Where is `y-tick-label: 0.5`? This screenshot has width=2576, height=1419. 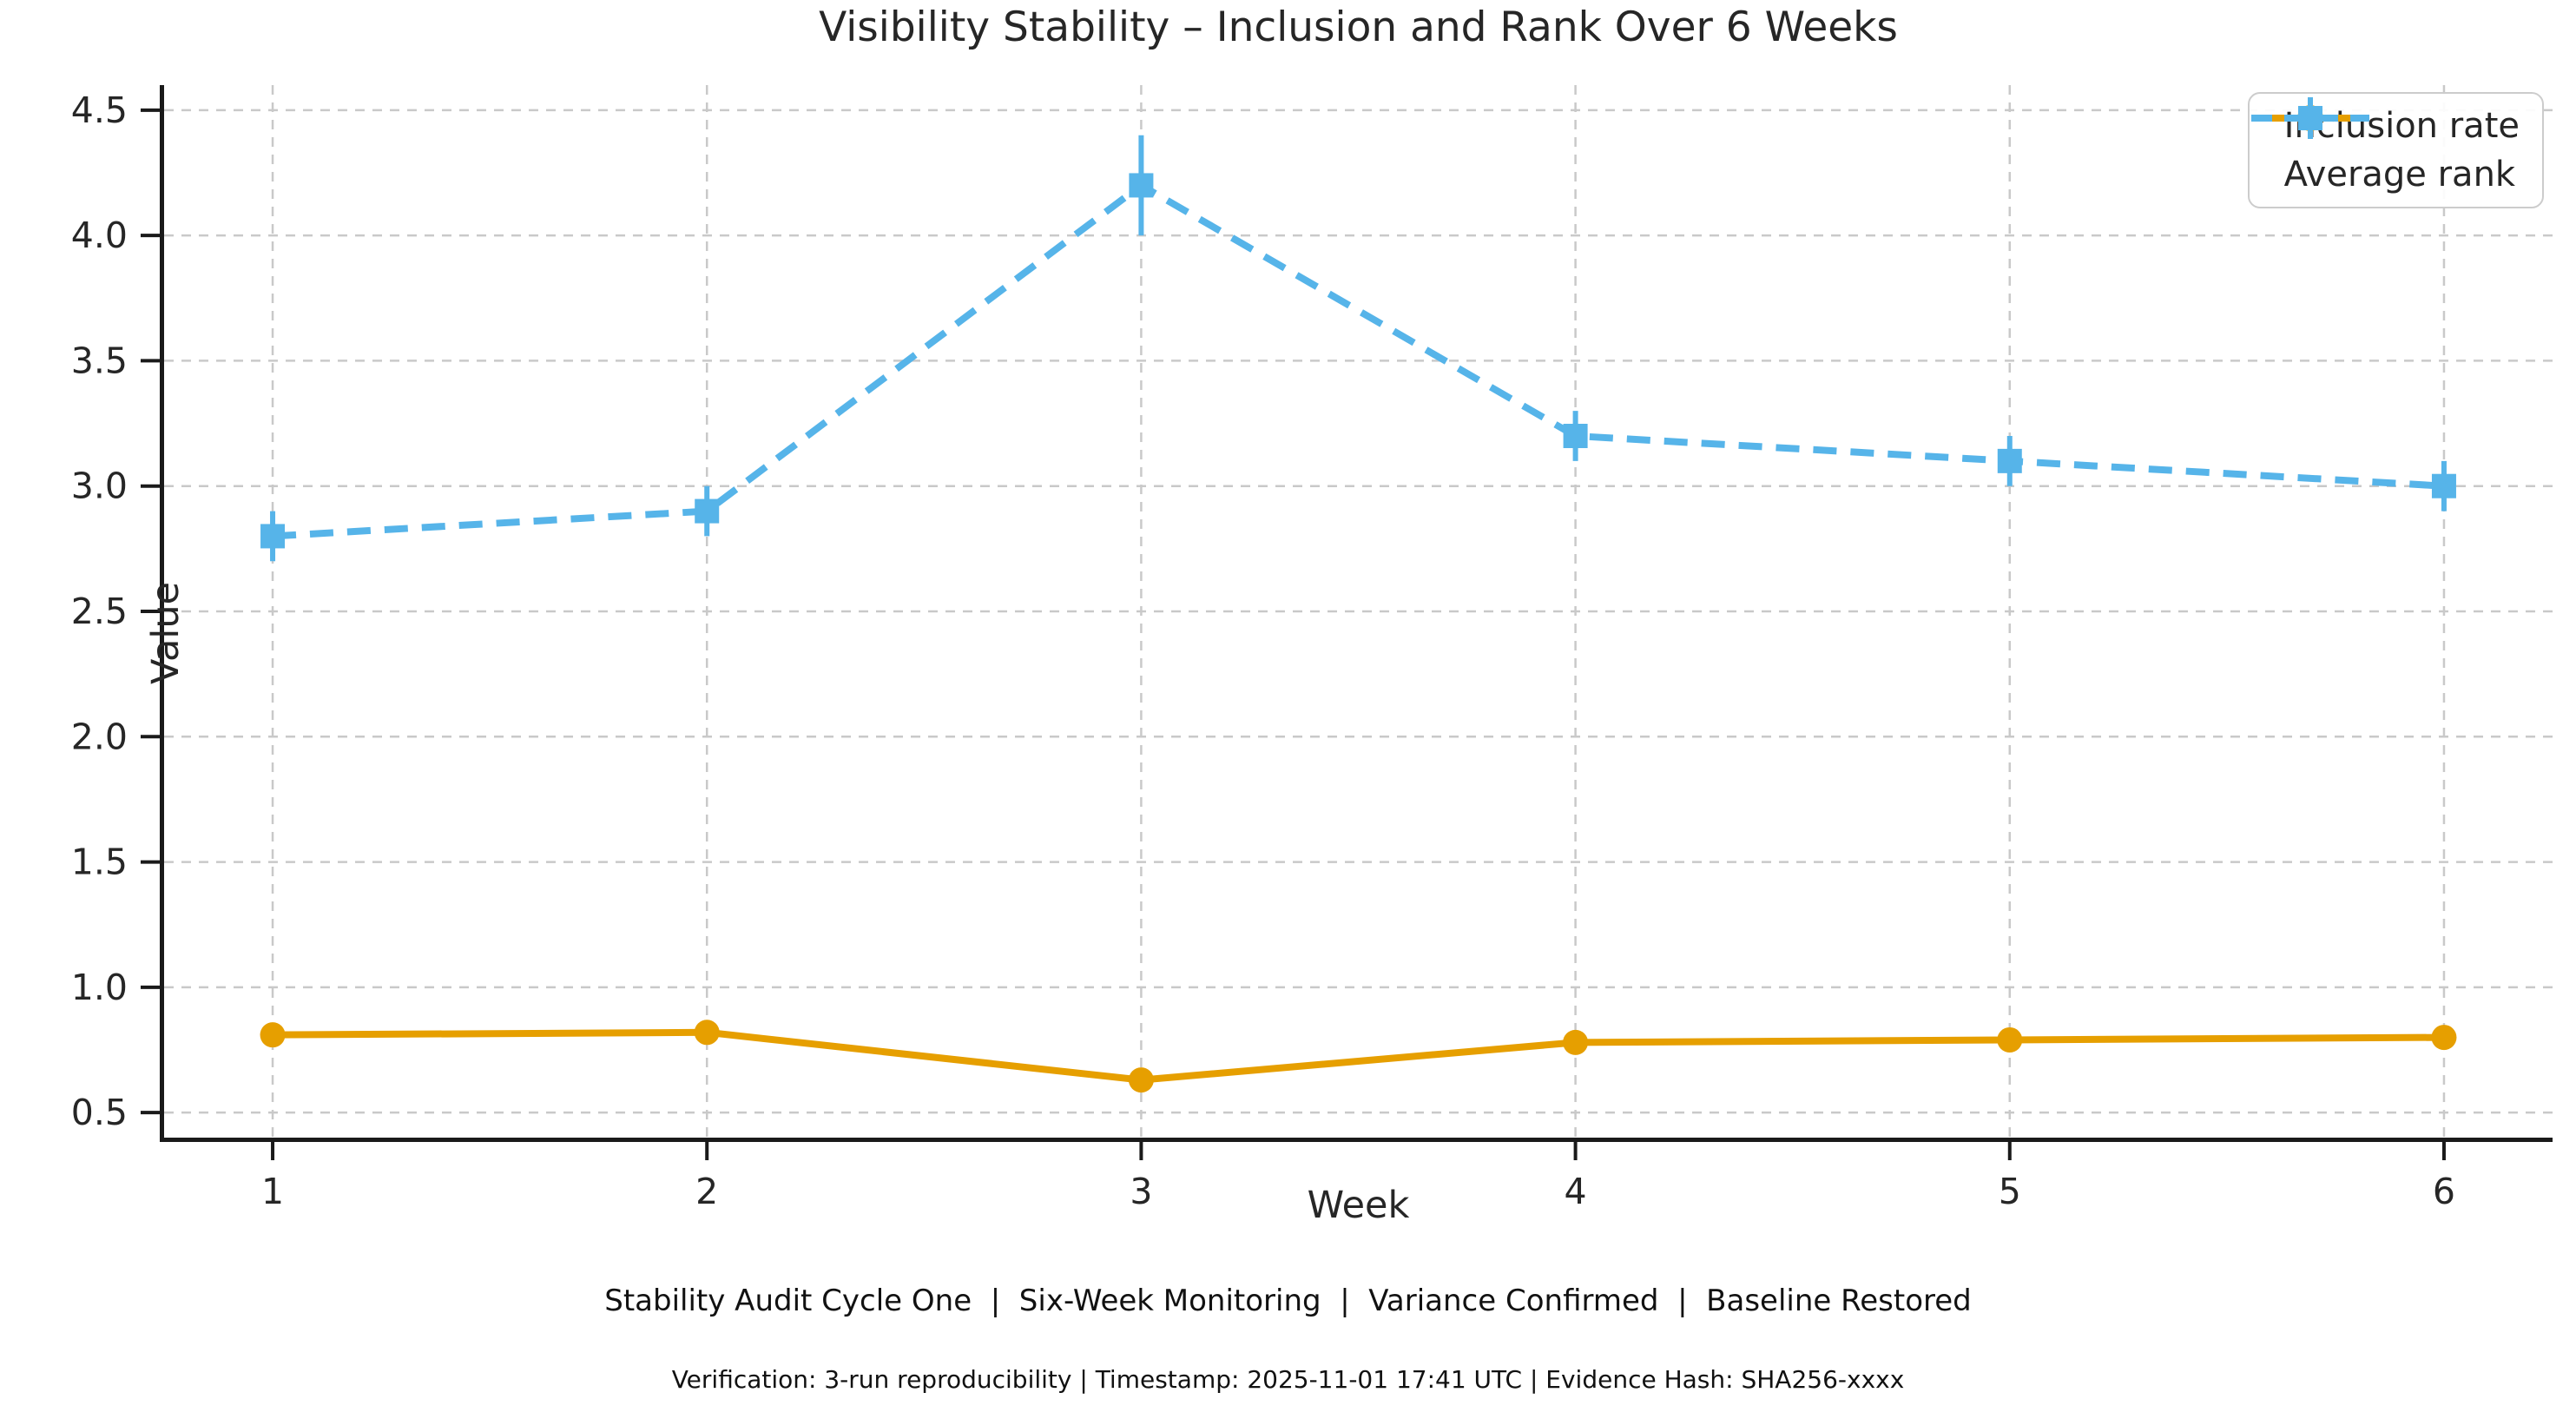 y-tick-label: 0.5 is located at coordinates (99, 1113).